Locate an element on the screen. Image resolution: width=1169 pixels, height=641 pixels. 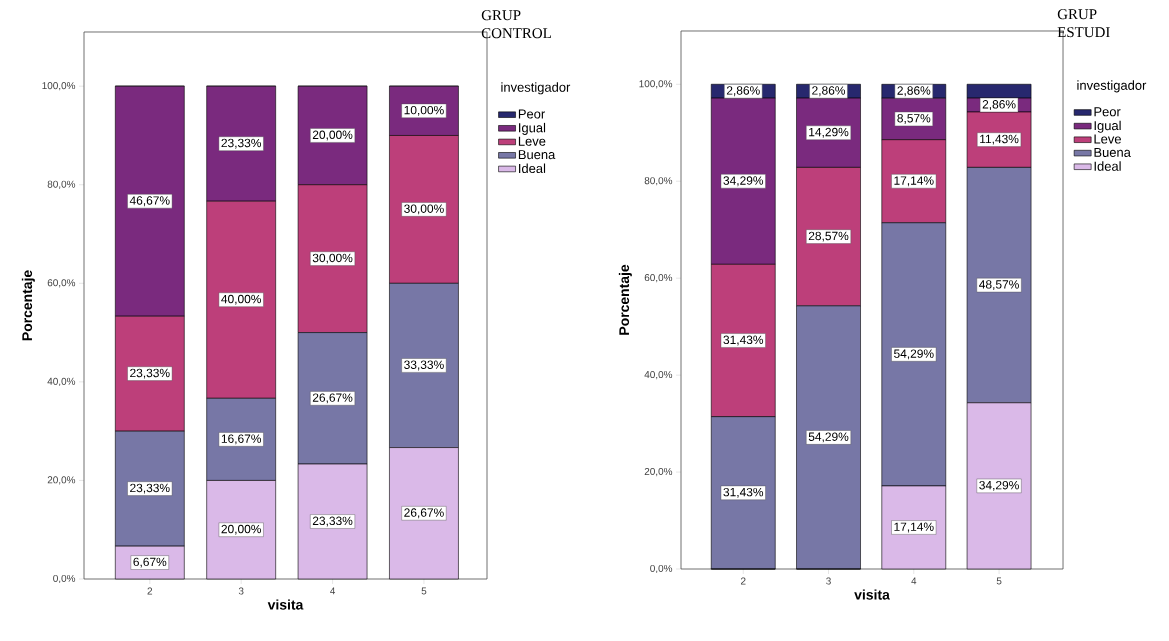
data-label: 6,67% is located at coordinates (150, 562).